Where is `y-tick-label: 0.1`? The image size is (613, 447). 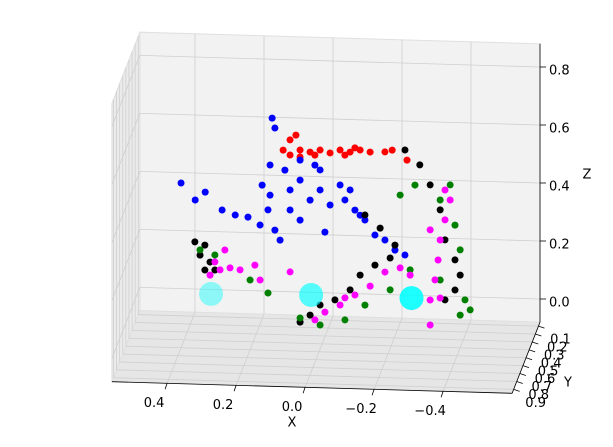 y-tick-label: 0.1 is located at coordinates (560, 340).